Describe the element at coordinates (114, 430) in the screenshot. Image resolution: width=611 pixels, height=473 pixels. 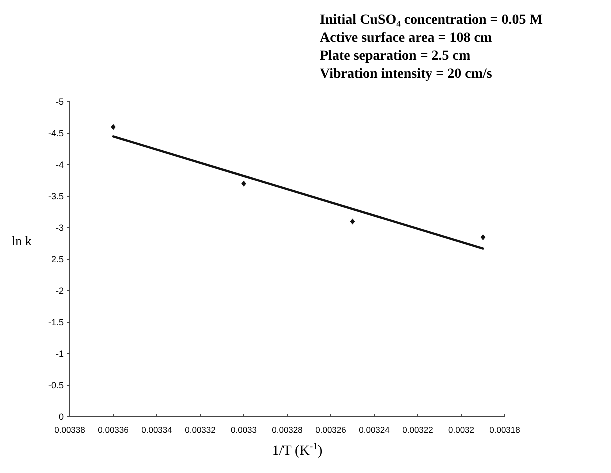
I see `x-tick-label: 0.00336` at that location.